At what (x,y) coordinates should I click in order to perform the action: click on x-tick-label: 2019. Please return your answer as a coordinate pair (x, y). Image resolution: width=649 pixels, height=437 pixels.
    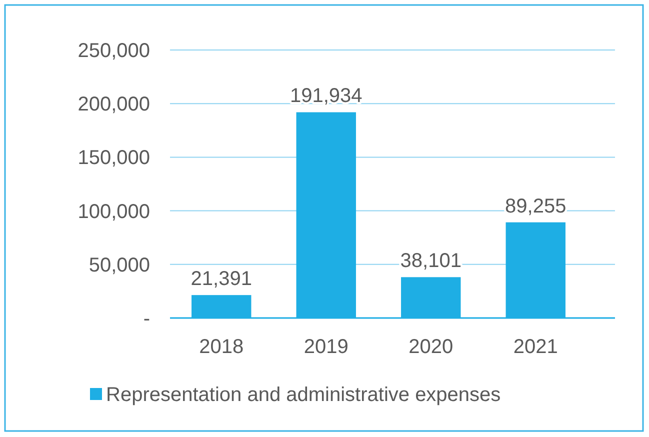
    Looking at the image, I should click on (326, 347).